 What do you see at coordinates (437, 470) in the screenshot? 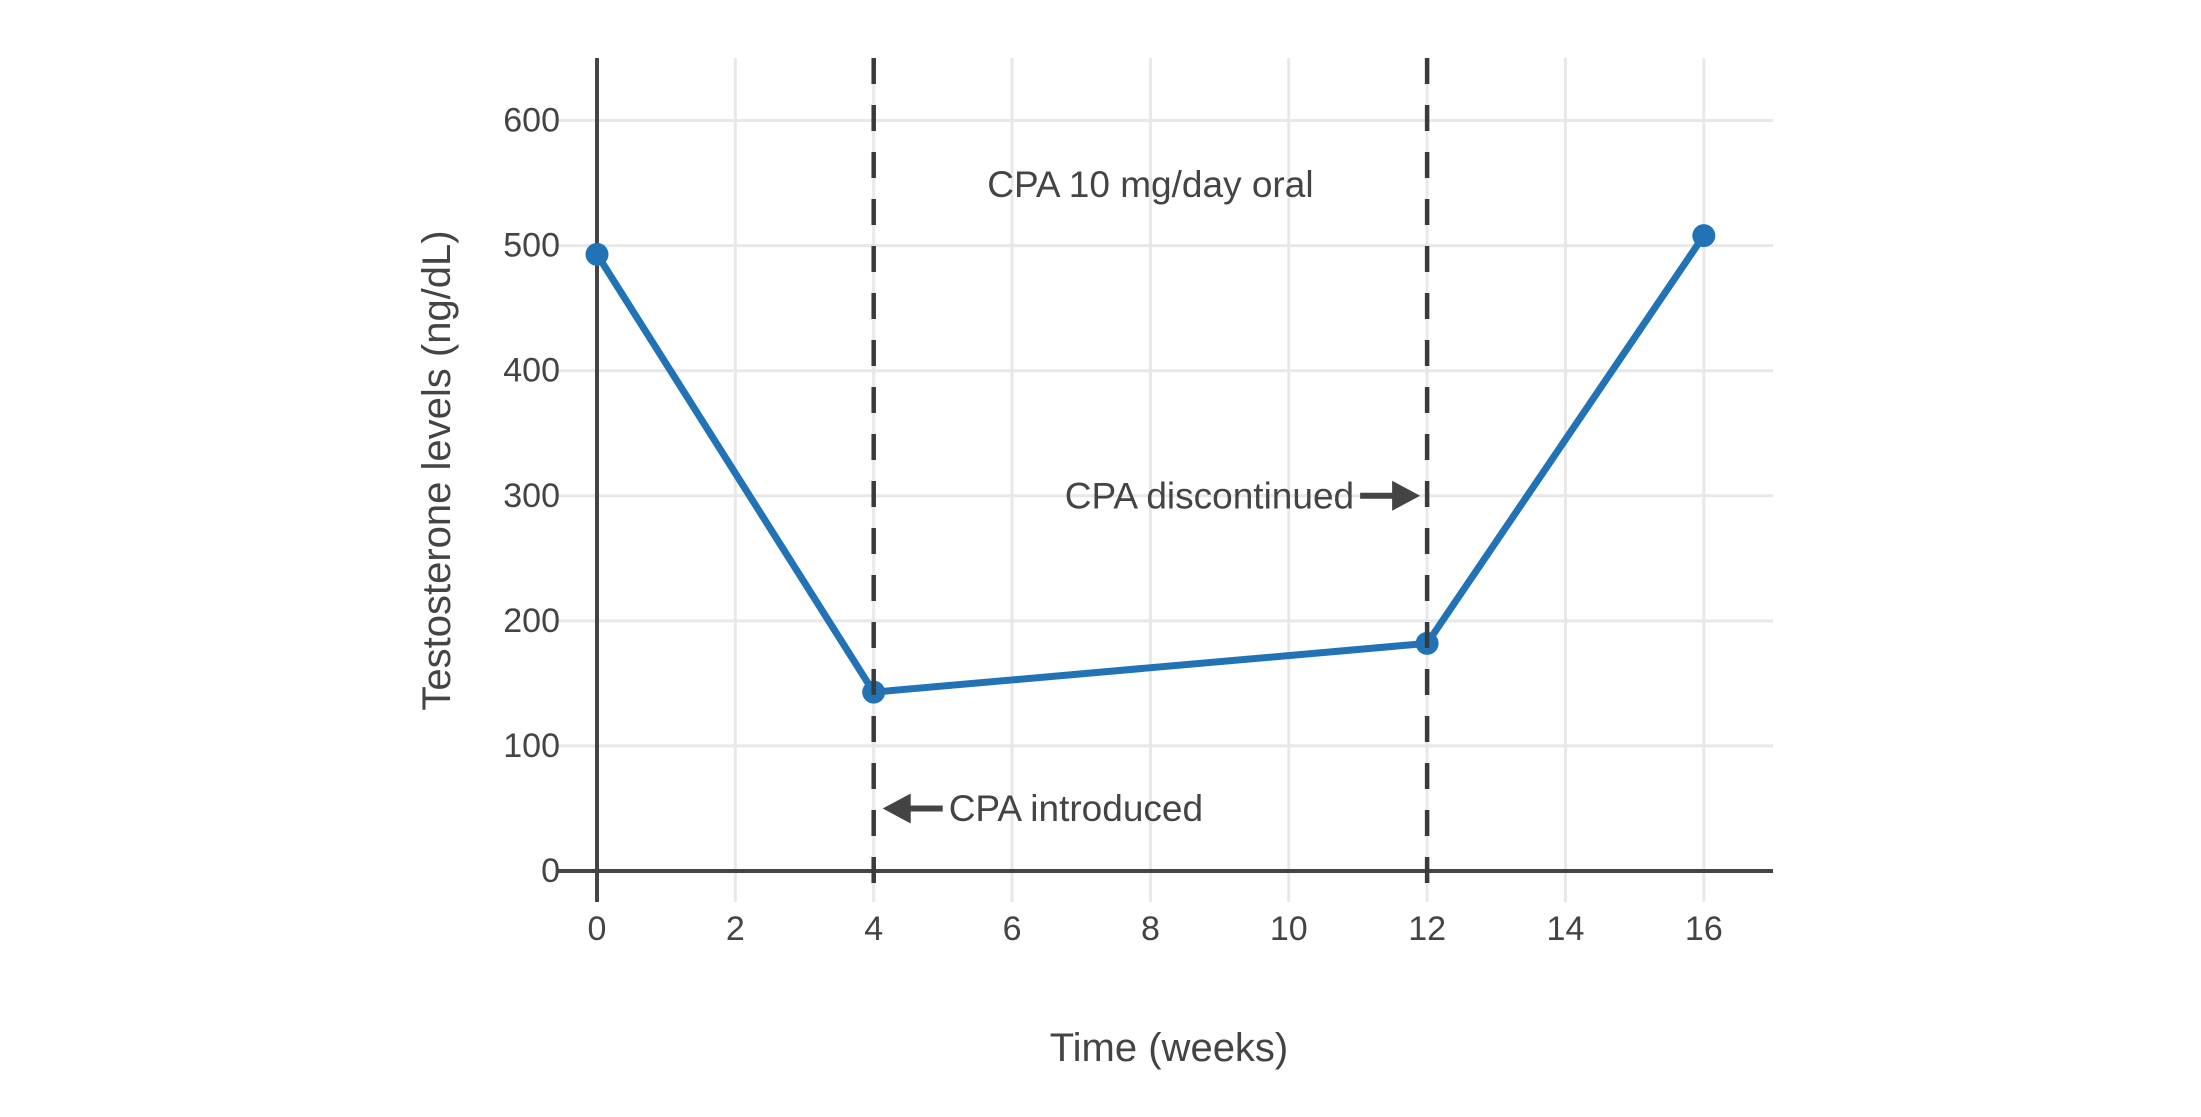
I see `y-axis-title: Testosterone levels (ng/dL)` at bounding box center [437, 470].